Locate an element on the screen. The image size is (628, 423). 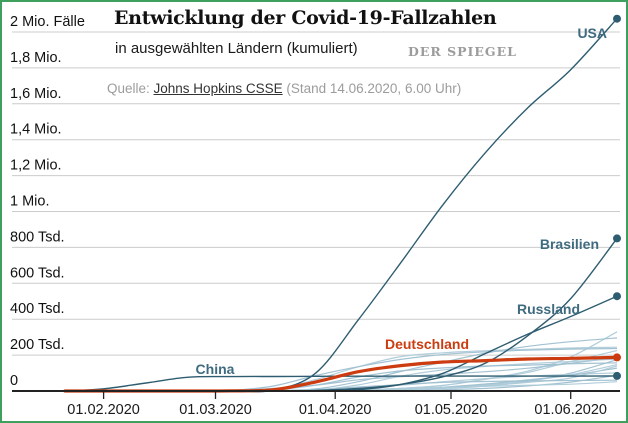
series-dot-Brasilien is located at coordinates (617, 238).